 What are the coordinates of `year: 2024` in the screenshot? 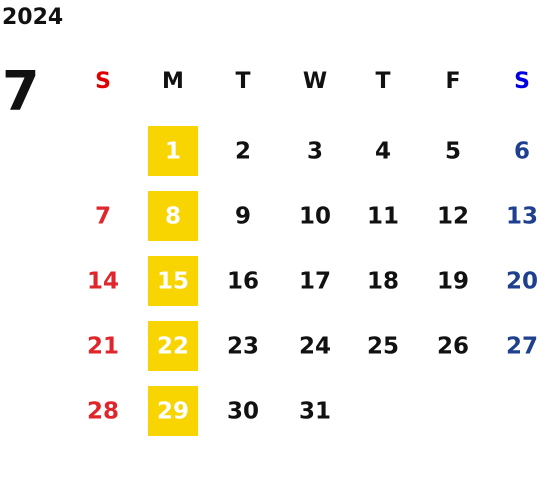 It's located at (32, 17).